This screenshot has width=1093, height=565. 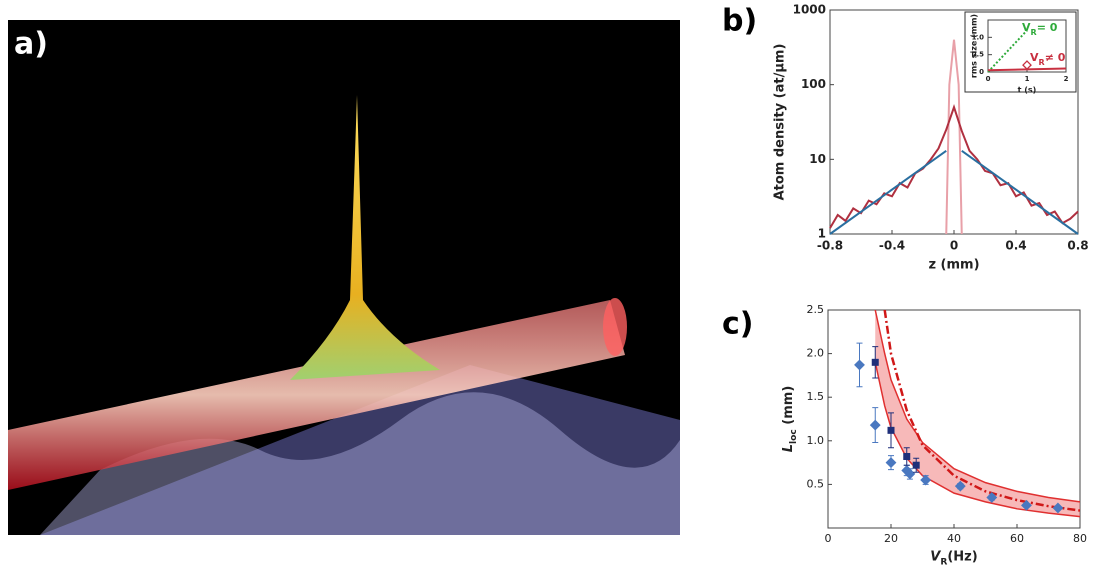 I want to click on axis-label-part: L, so click(x=788, y=448).